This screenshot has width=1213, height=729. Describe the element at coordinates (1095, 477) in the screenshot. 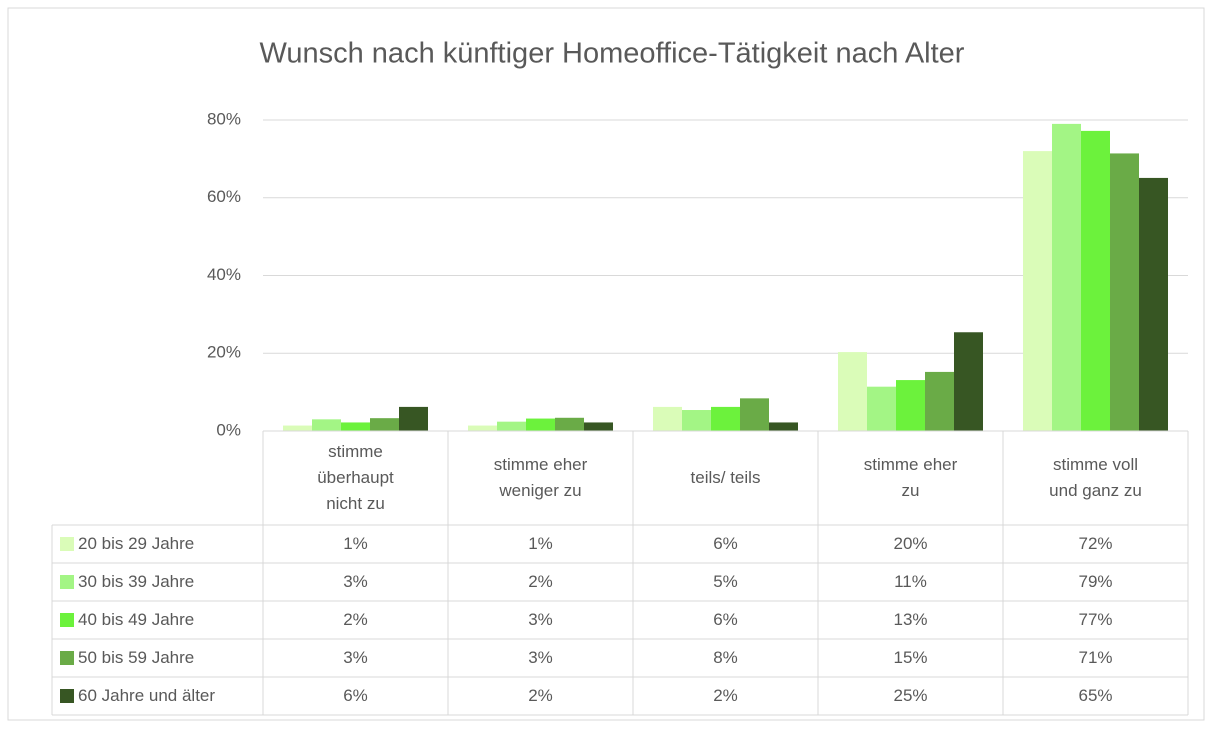

I see `x-tick-label: stimme voll und ganz zu` at that location.